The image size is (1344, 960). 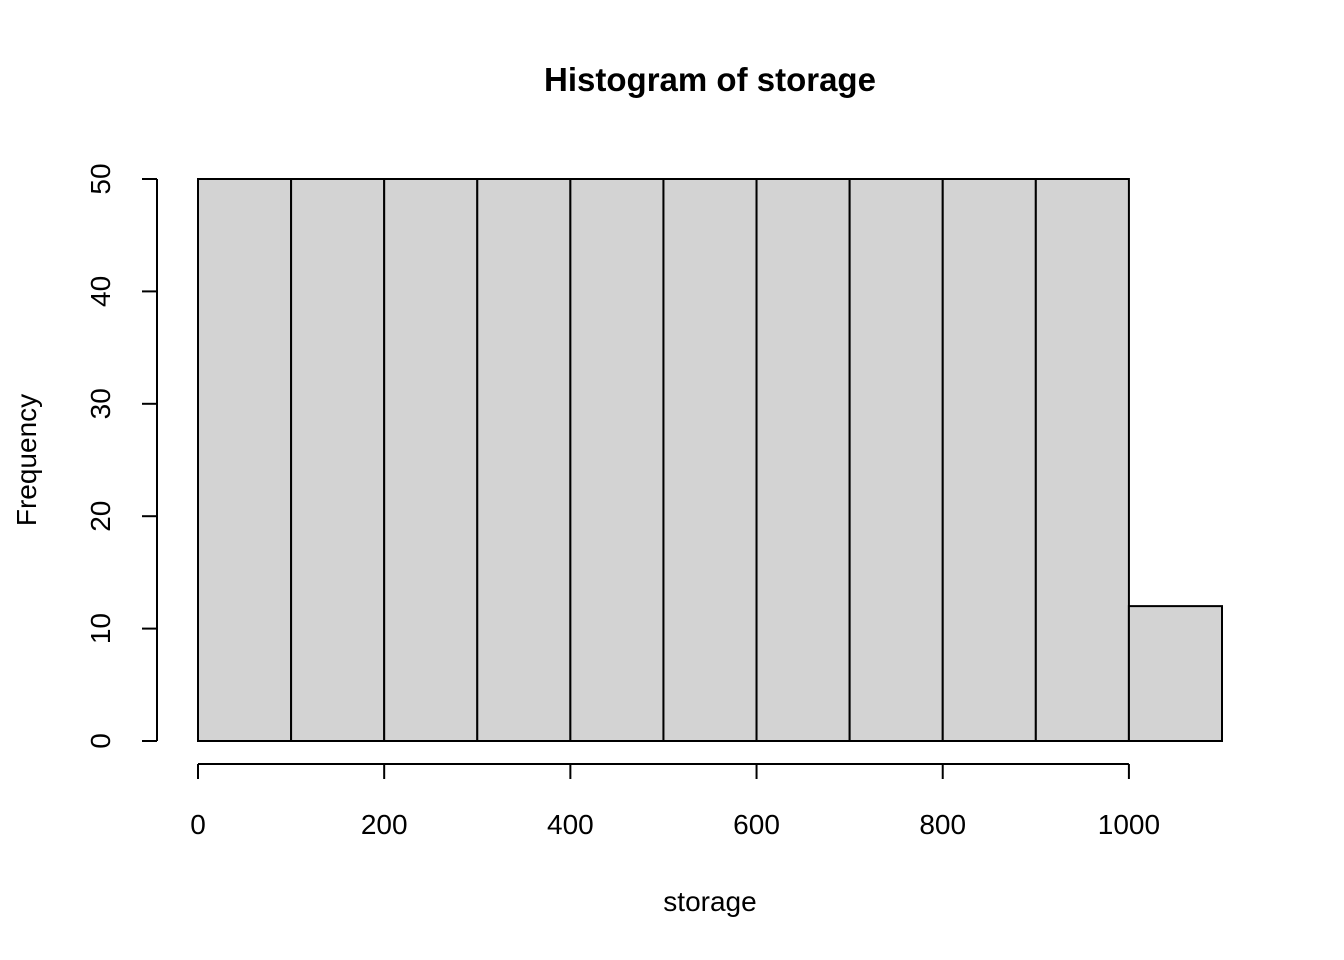 I want to click on y-axis-label: Frequency, so click(x=26, y=460).